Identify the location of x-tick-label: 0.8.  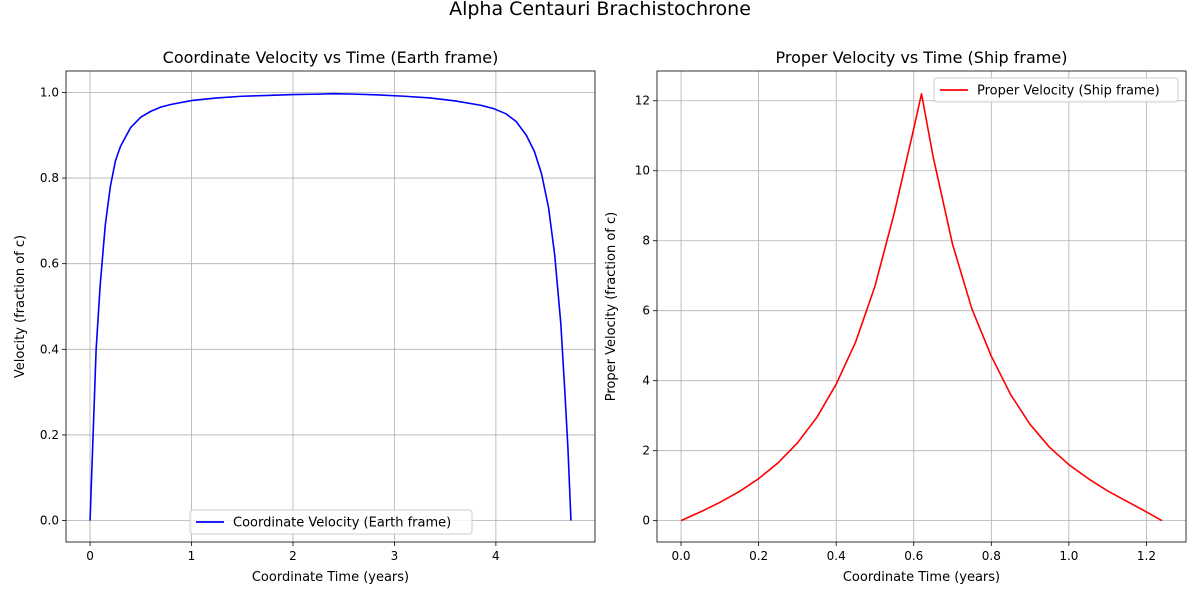
(991, 556).